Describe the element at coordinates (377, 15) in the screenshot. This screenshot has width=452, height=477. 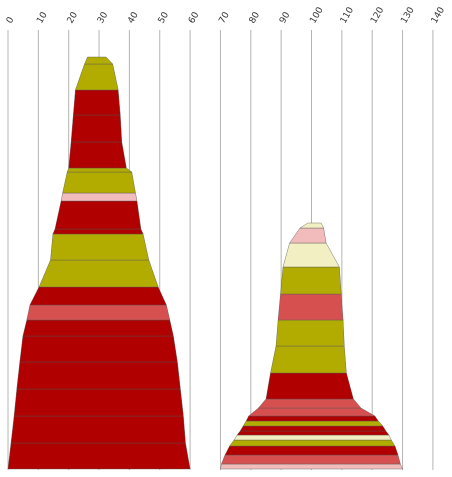
I see `x-tick-label-120: 120` at that location.